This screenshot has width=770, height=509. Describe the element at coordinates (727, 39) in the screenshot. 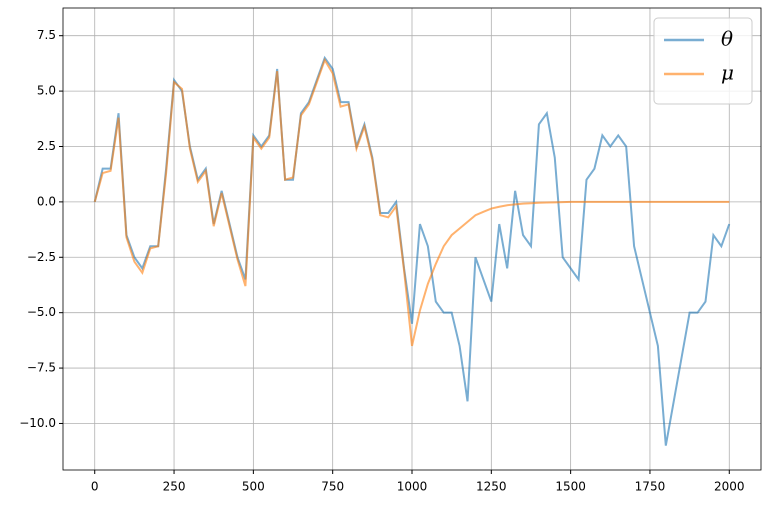

I see `legend-label: θ` at that location.